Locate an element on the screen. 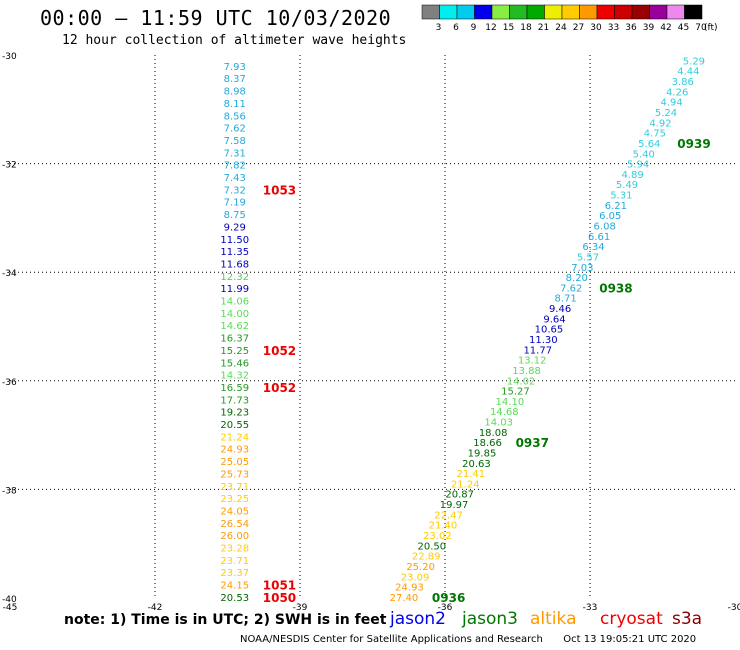  colorbar-tick-label: 33 is located at coordinates (613, 28).